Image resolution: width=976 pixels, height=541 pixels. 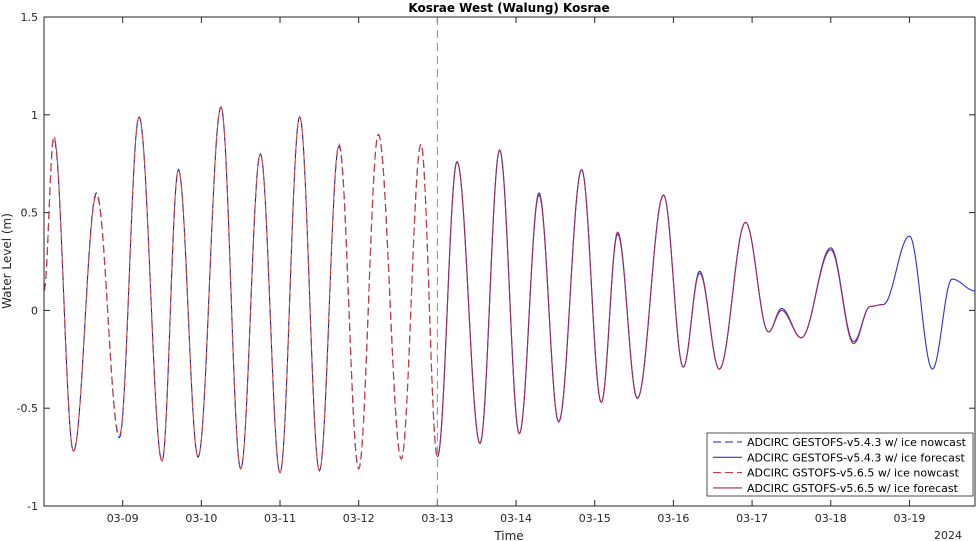 What do you see at coordinates (359, 518) in the screenshot?
I see `x-tick-label: 03-12` at bounding box center [359, 518].